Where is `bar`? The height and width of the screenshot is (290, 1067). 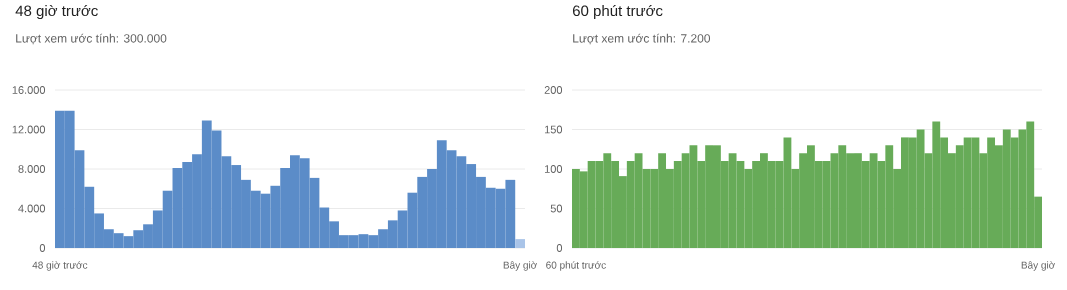 bar is located at coordinates (520, 243).